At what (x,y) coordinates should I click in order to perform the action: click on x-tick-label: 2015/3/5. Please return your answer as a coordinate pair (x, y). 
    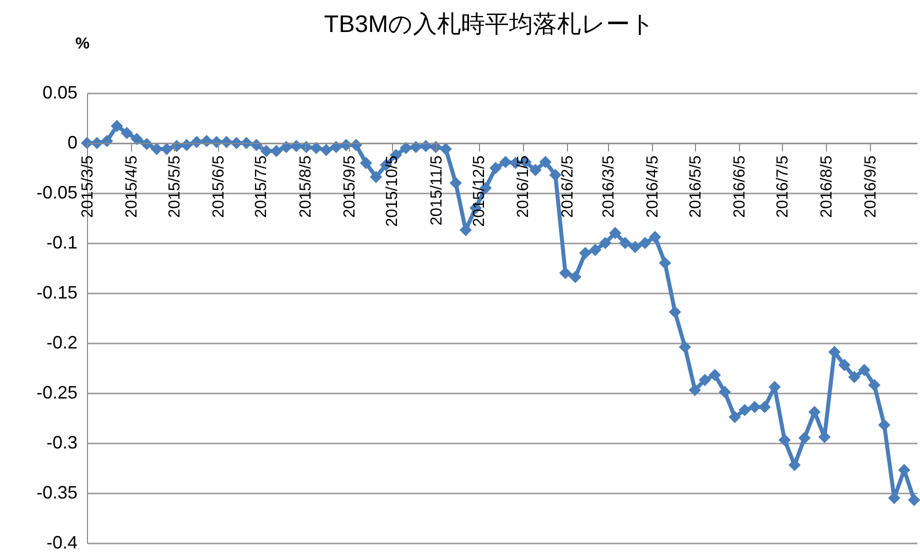
    Looking at the image, I should click on (88, 186).